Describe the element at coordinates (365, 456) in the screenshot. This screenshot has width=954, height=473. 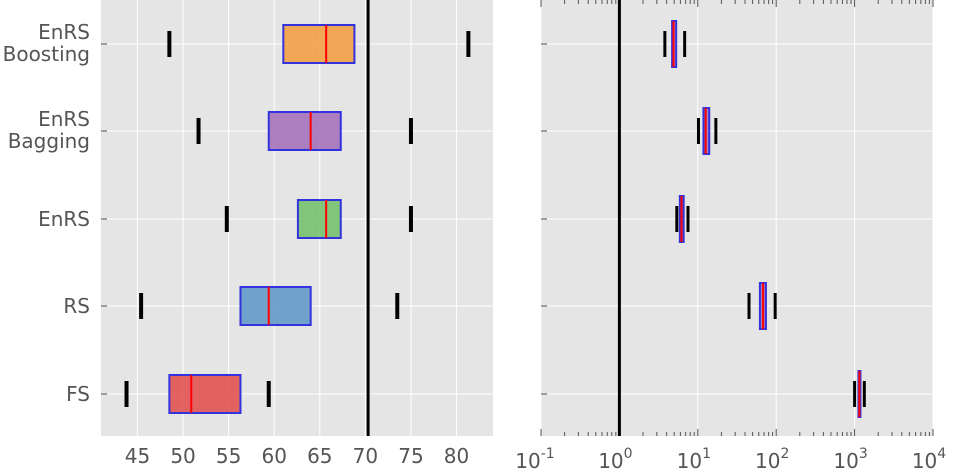
I see `x-tick-label: 70` at that location.